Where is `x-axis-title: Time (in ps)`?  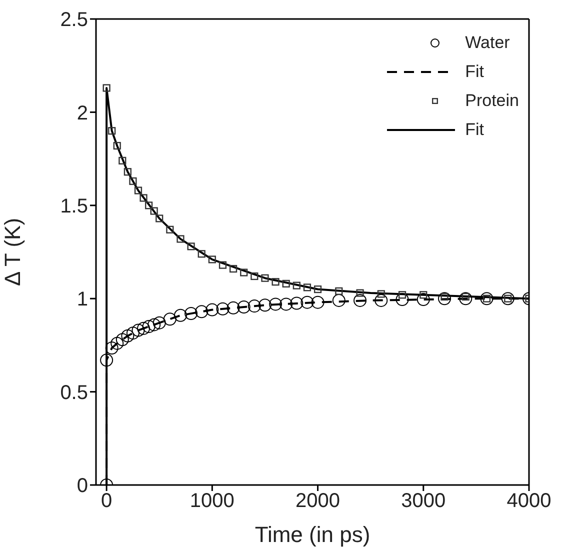 x-axis-title: Time (in ps) is located at coordinates (312, 534).